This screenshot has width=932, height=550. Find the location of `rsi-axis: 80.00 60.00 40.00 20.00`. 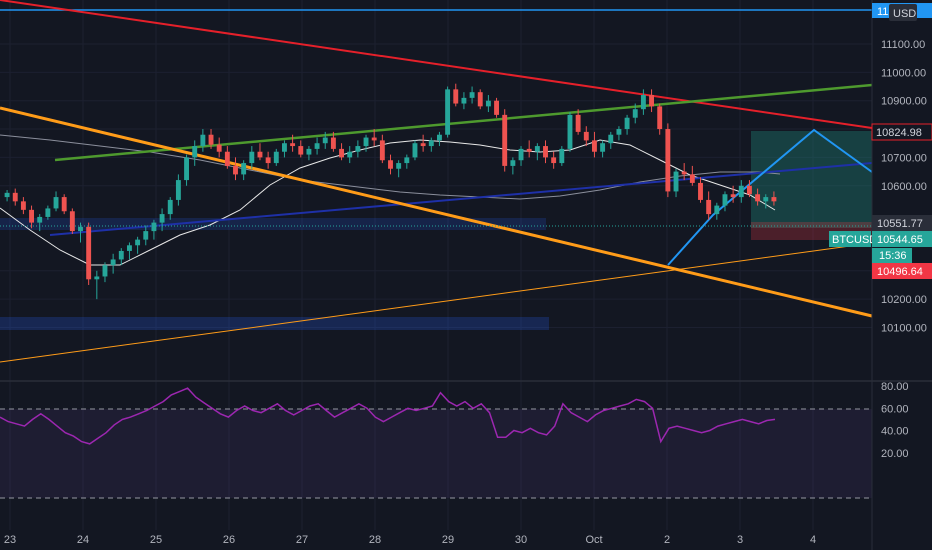

rsi-axis: 80.00 60.00 40.00 20.00 is located at coordinates (895, 420).